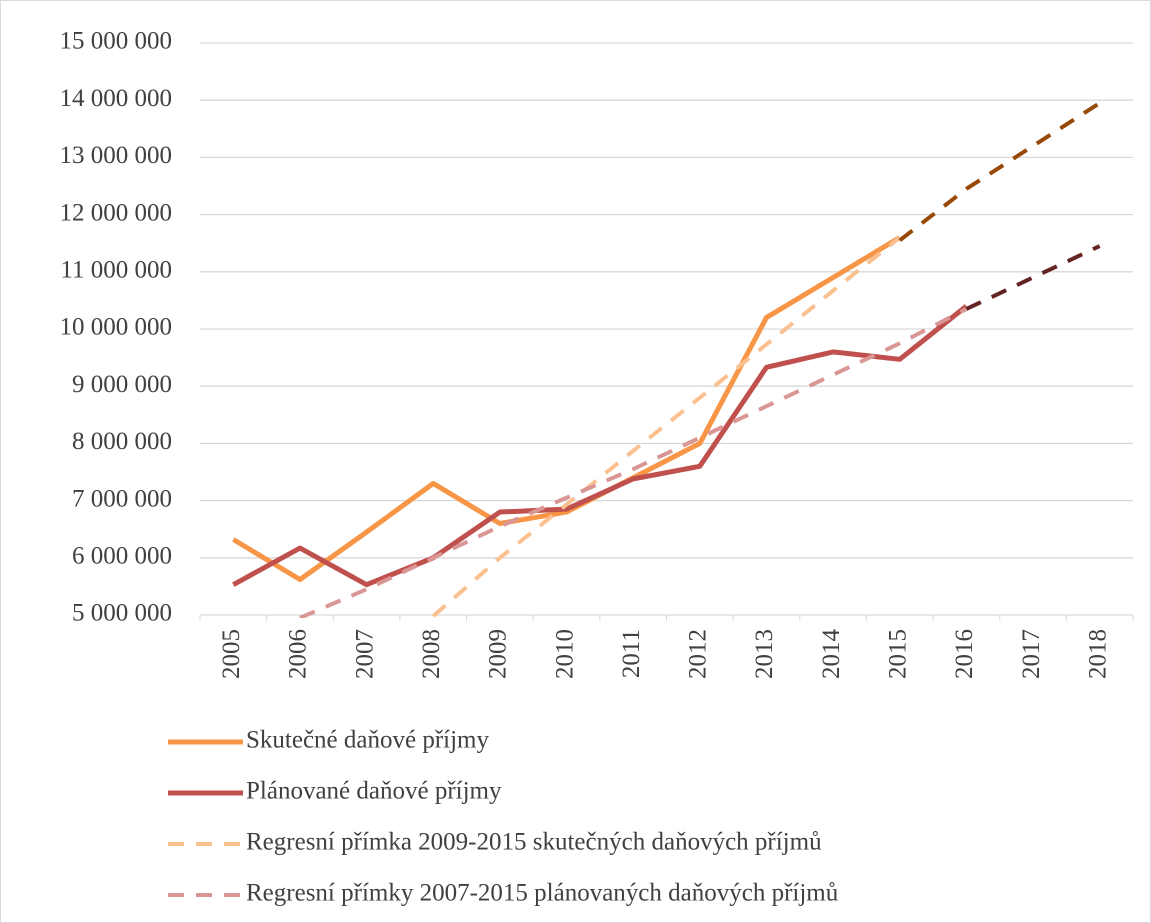  Describe the element at coordinates (122, 441) in the screenshot. I see `y-tick-label: 8 000 000` at that location.